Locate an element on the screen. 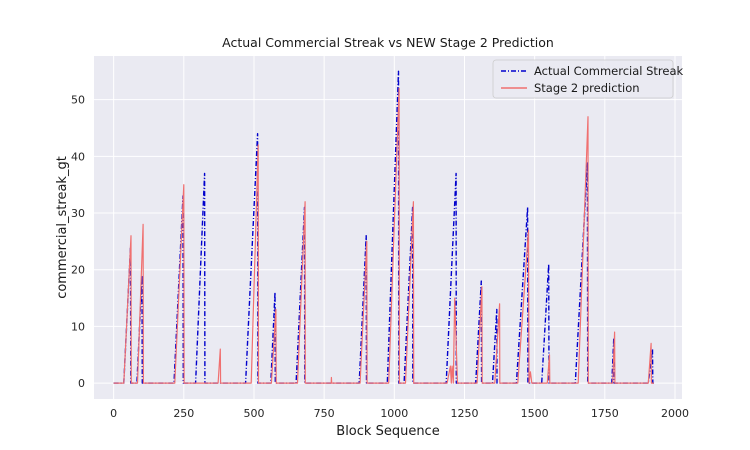 Image resolution: width=750 pixels, height=450 pixels. x-tick-label: 1500 is located at coordinates (535, 413).